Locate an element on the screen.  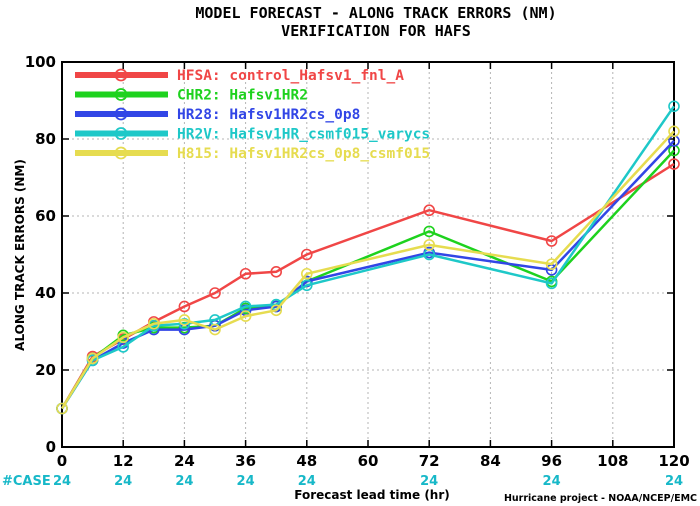
legend-entry: HR28: Hafsv1HR2cs_0p8 is located at coordinates (217, 115).